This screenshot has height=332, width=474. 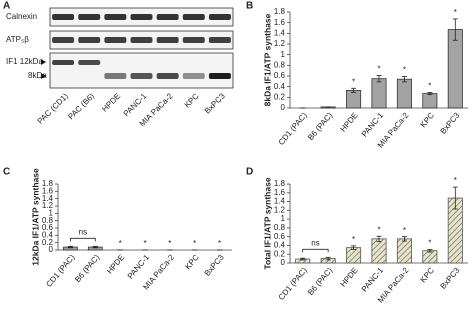 I want to click on lane-label: PAC (B6), so click(x=81, y=106).